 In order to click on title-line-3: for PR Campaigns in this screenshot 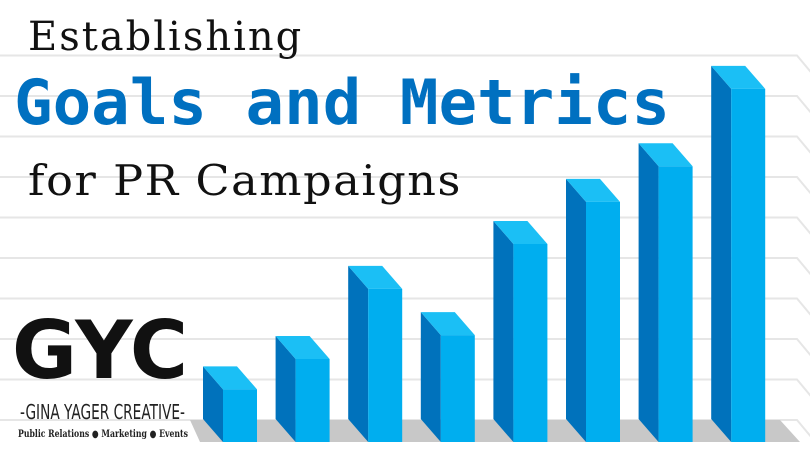, I will do `click(245, 180)`.